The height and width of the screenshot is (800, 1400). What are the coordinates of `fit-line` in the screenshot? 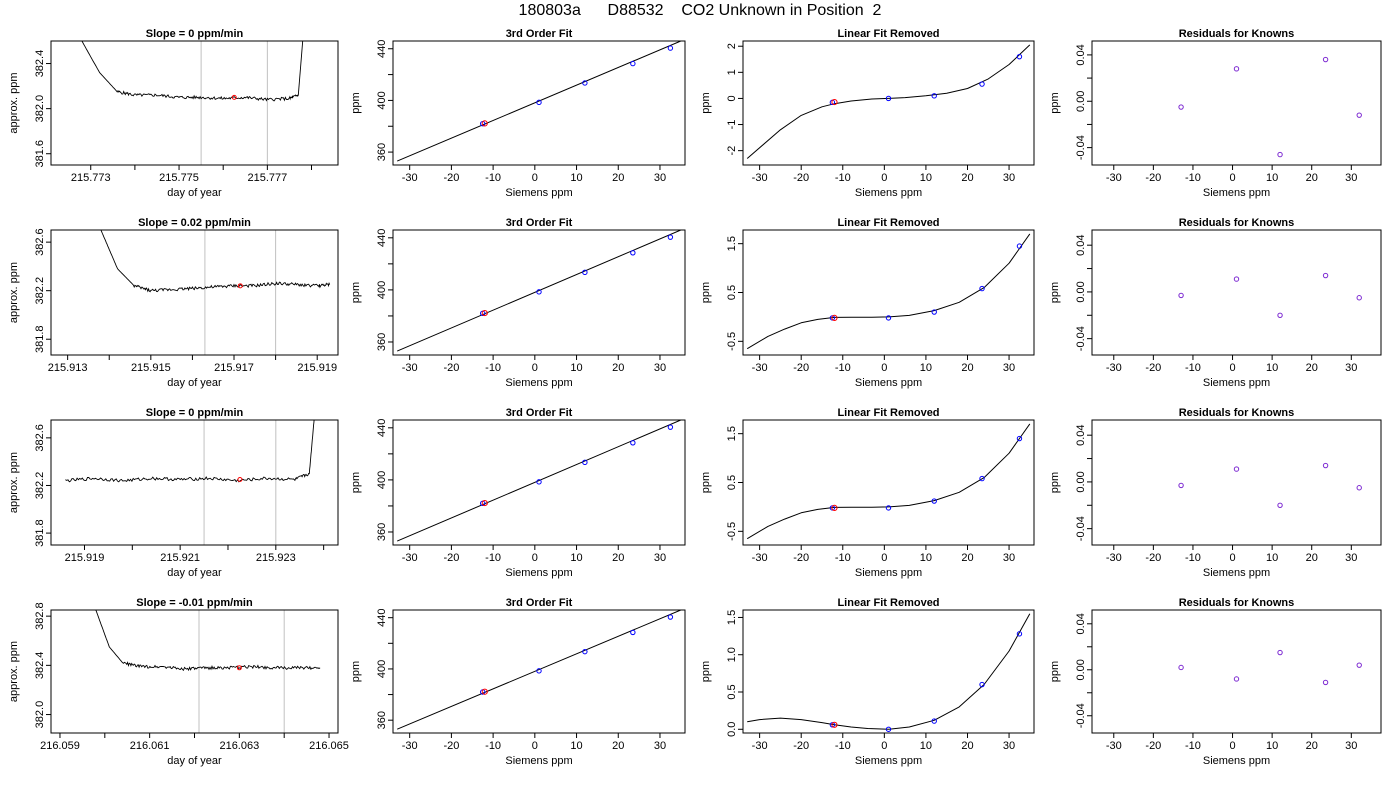 It's located at (539, 101).